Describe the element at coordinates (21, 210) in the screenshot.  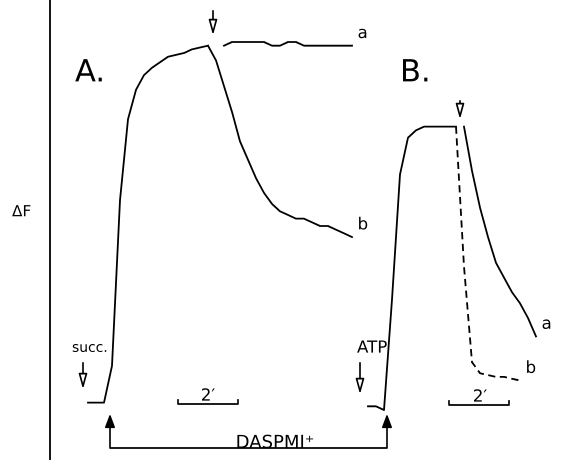
I see `y-axis-title: ΔF` at that location.